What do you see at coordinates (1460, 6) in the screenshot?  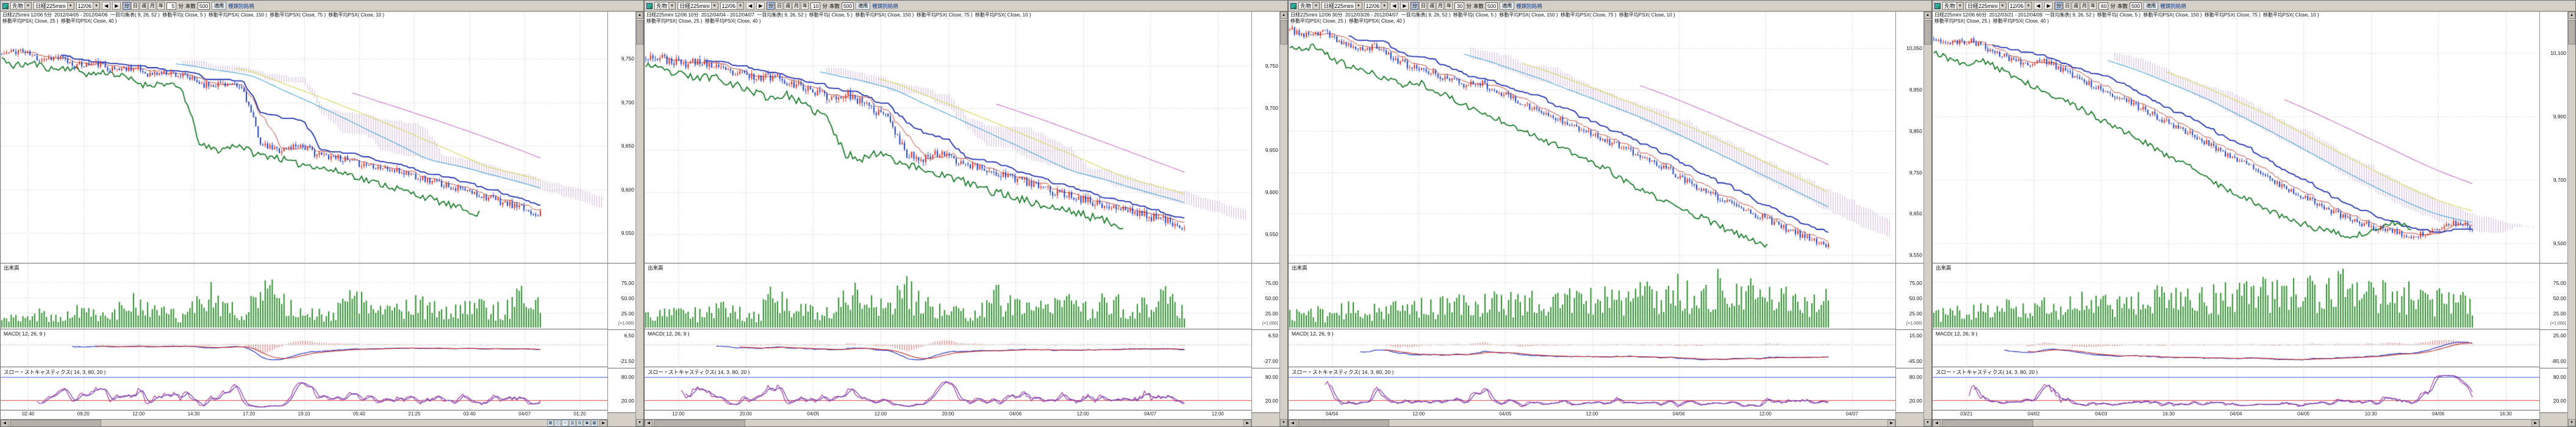 I see `interval-input: 30` at bounding box center [1460, 6].